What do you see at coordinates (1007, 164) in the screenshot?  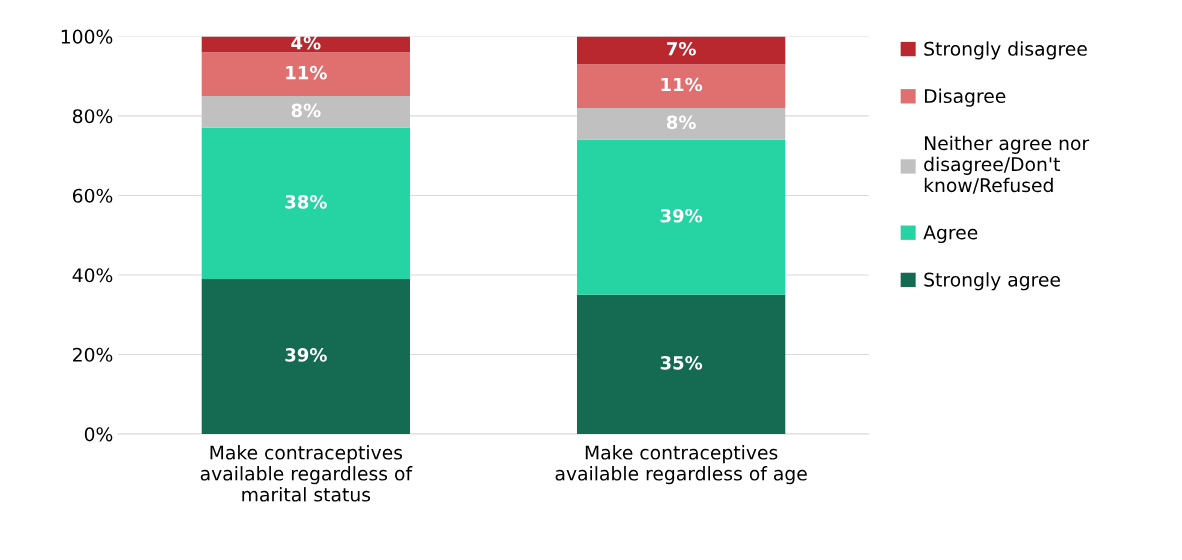 I see `legend-label: Neither agree nor disagree/Don't know/Refused` at bounding box center [1007, 164].